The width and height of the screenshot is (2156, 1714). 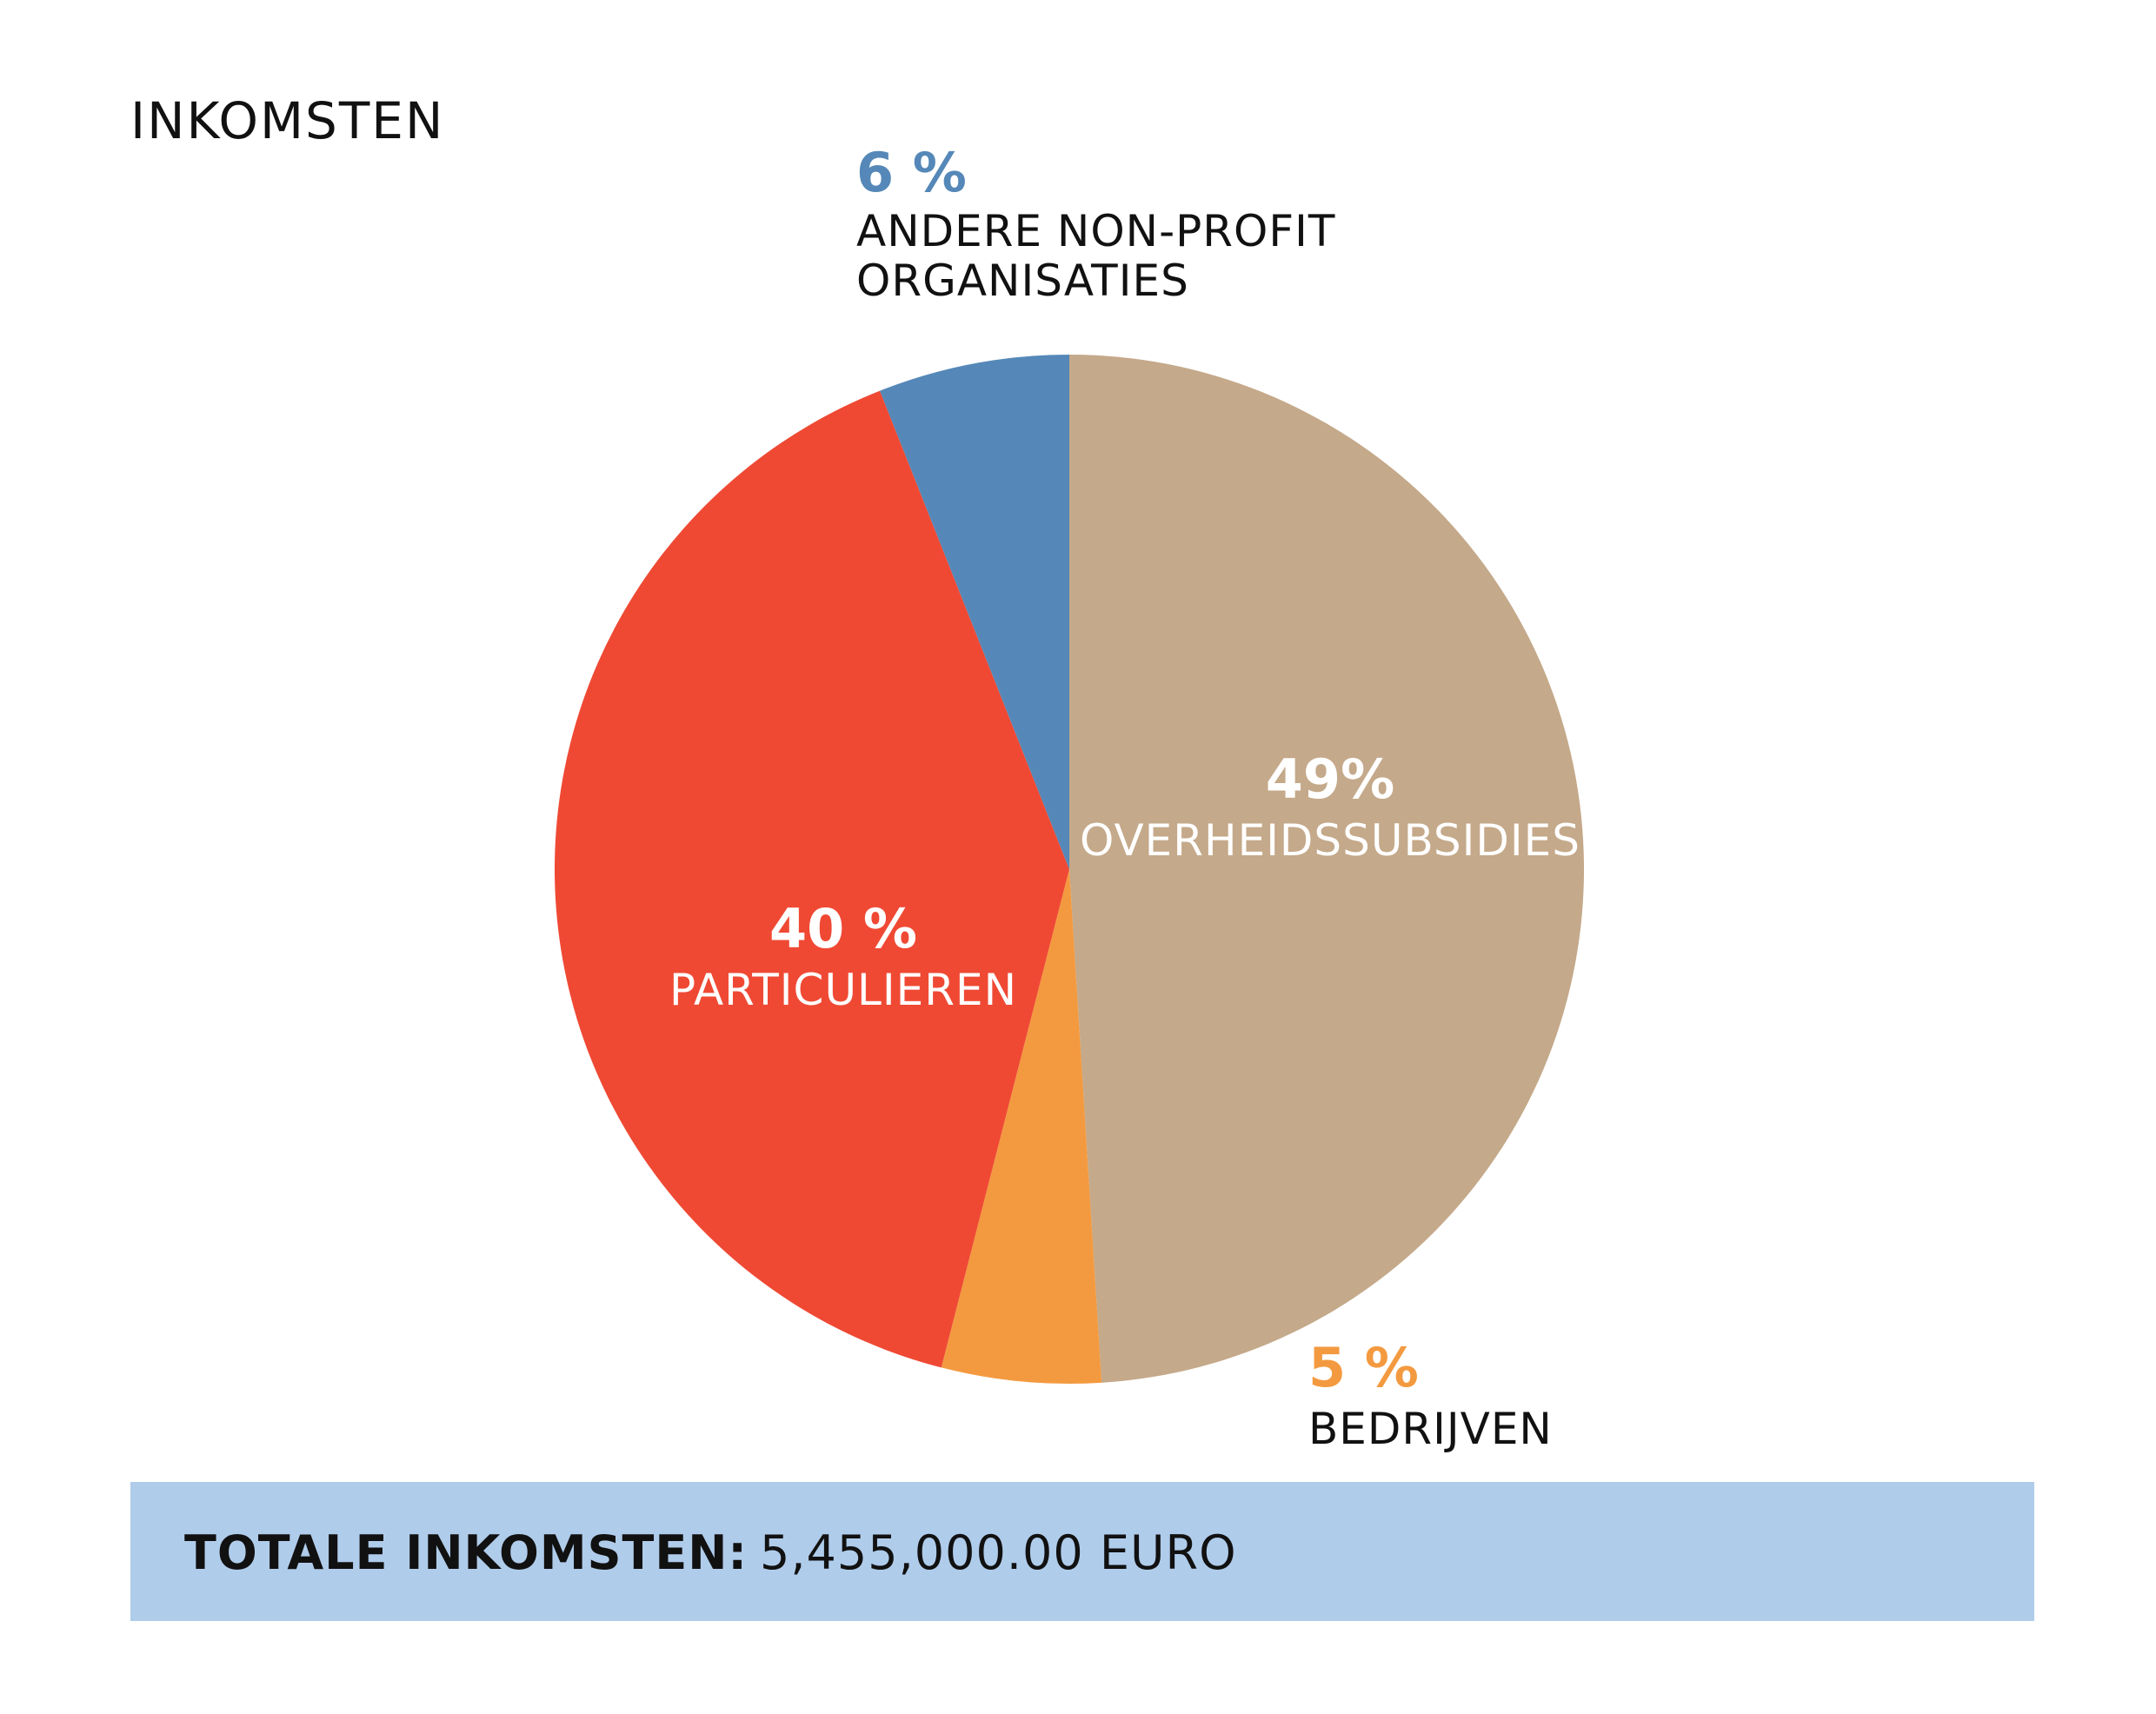 I want to click on total-income-text: TOTALE INKOMSTEN: 5,455,000.00 EURO, so click(x=711, y=1552).